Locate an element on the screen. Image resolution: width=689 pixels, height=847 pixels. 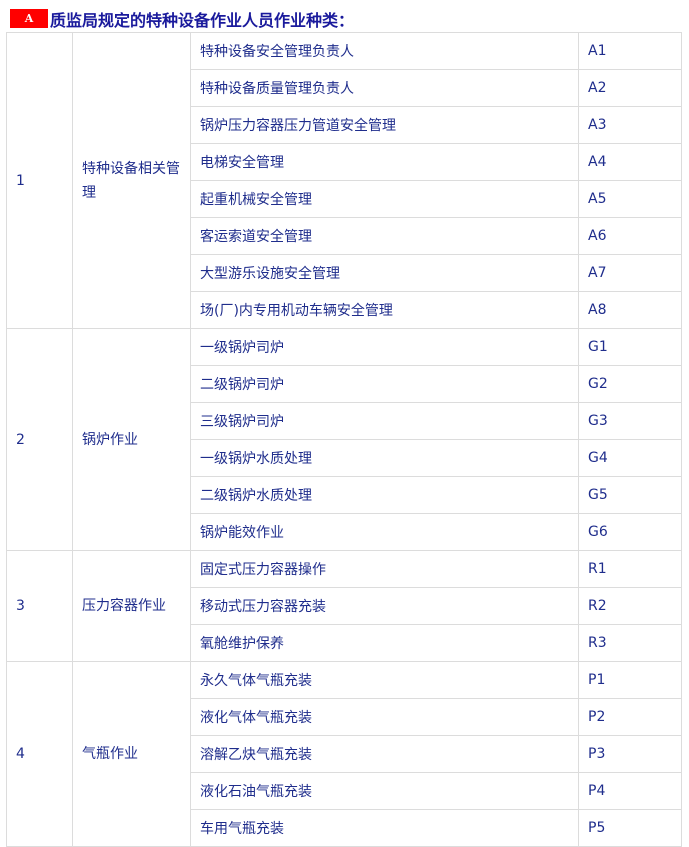
operation-code: A2 is located at coordinates (630, 88).